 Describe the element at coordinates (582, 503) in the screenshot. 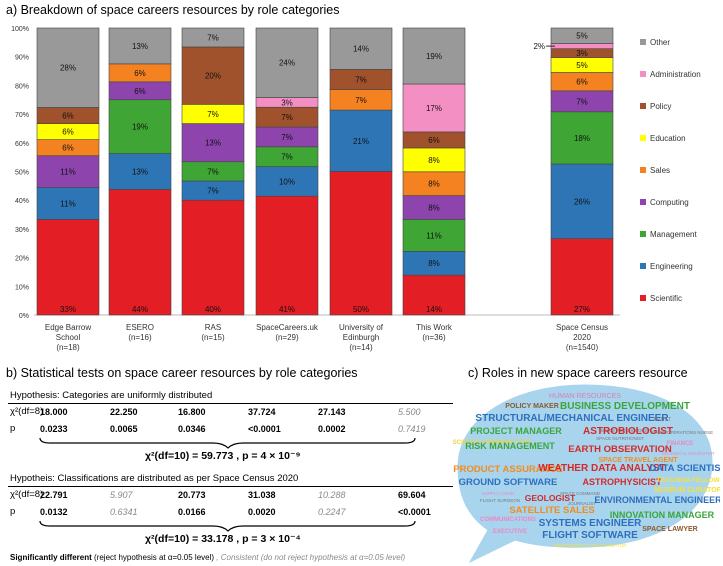

I see `word-cloud-word: JOURNALIST` at that location.